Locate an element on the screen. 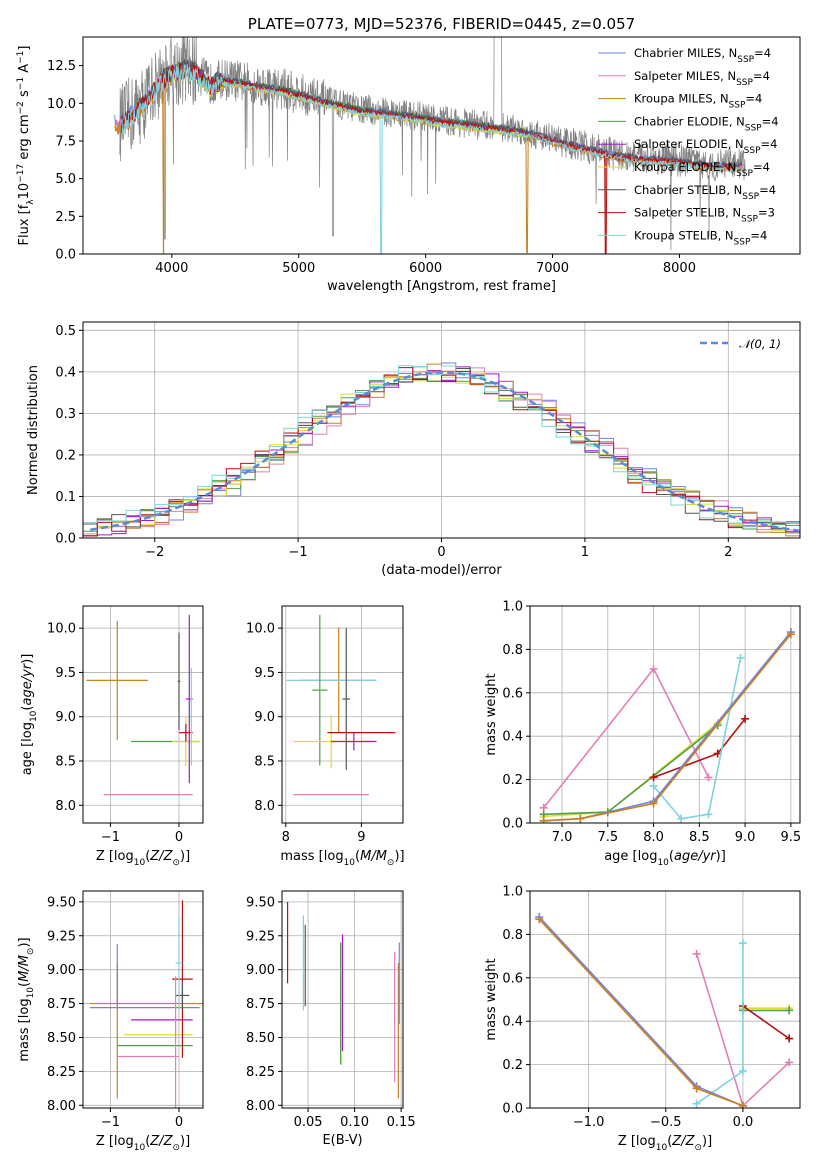  hist-salpeter-stelib is located at coordinates (441, 452).